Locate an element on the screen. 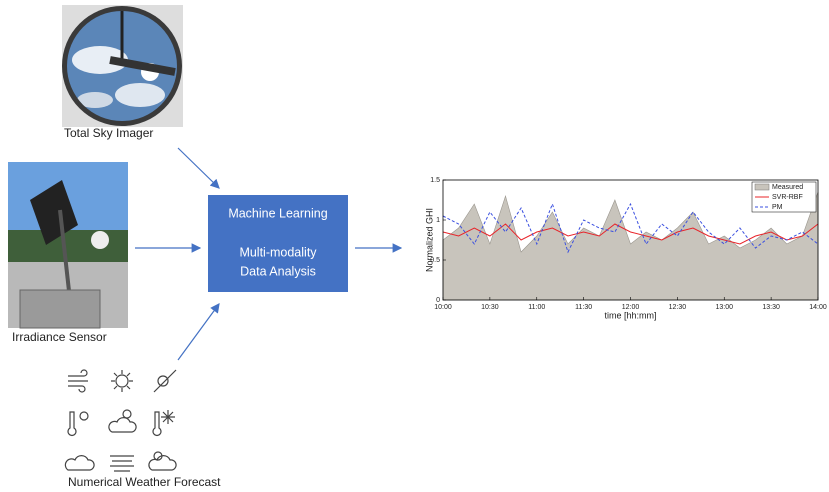 The height and width of the screenshot is (492, 829). x-tick-label: 14:00 is located at coordinates (818, 307).